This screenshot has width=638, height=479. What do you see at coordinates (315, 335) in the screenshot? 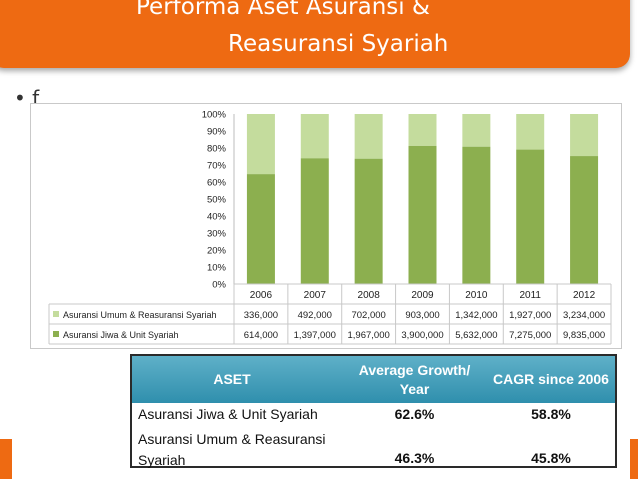
I see `data-label: 1,397,000` at bounding box center [315, 335].